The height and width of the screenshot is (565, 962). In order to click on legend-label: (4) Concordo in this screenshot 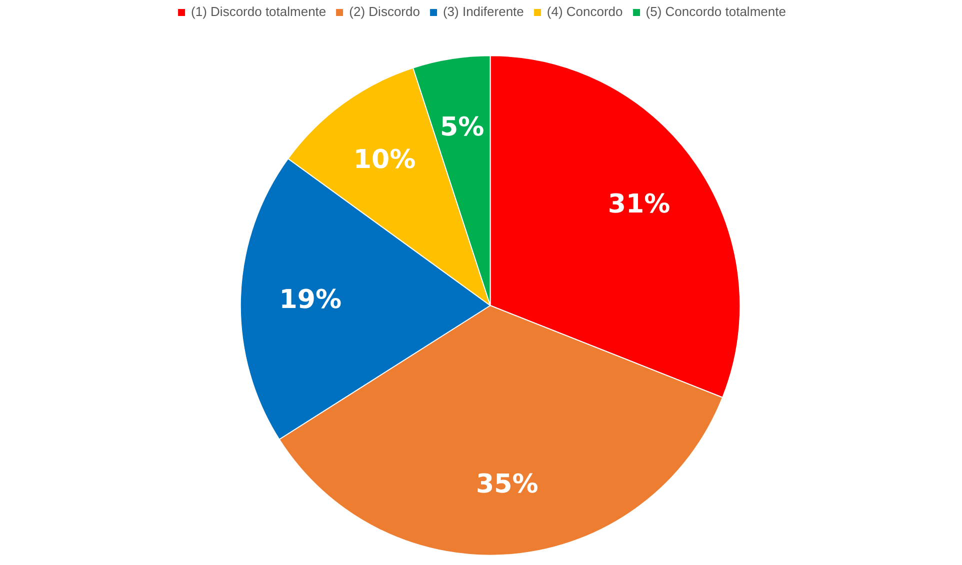, I will do `click(584, 11)`.